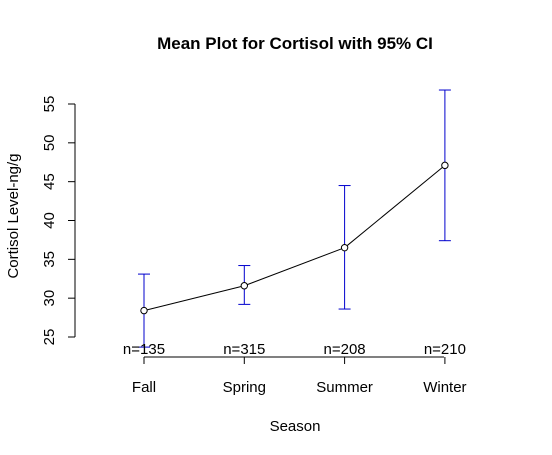 The image size is (552, 455). I want to click on x-tick-label: Winter, so click(444, 387).